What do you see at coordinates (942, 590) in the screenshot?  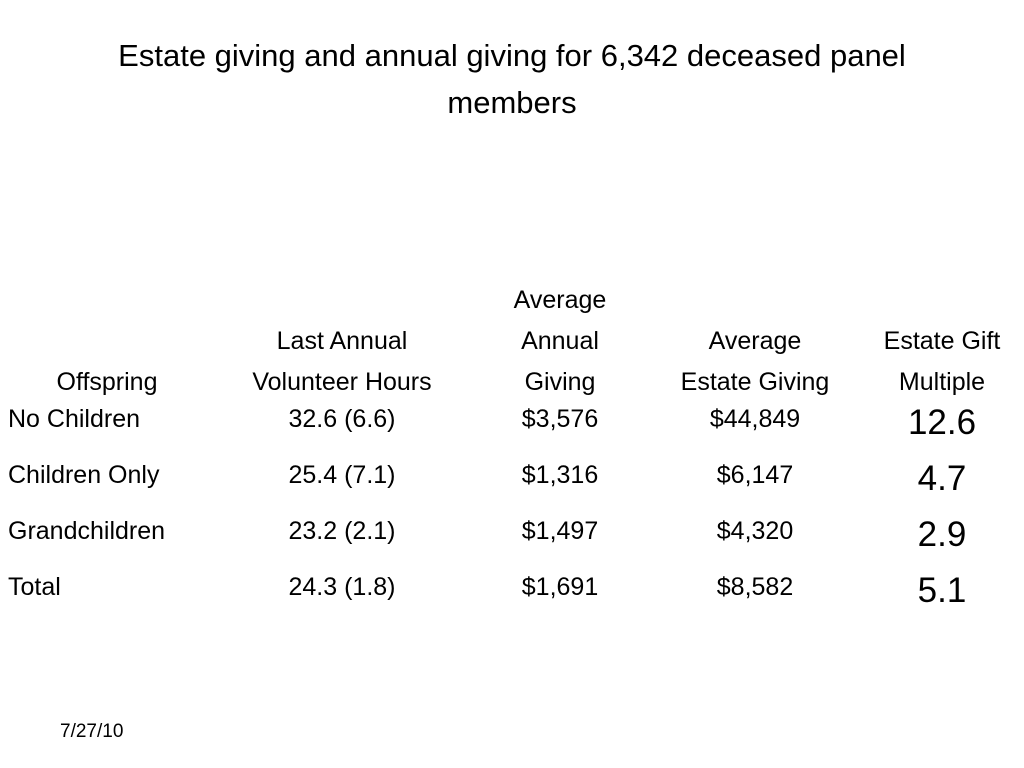 I see `cell-estate-gift-multiple: 5.1` at bounding box center [942, 590].